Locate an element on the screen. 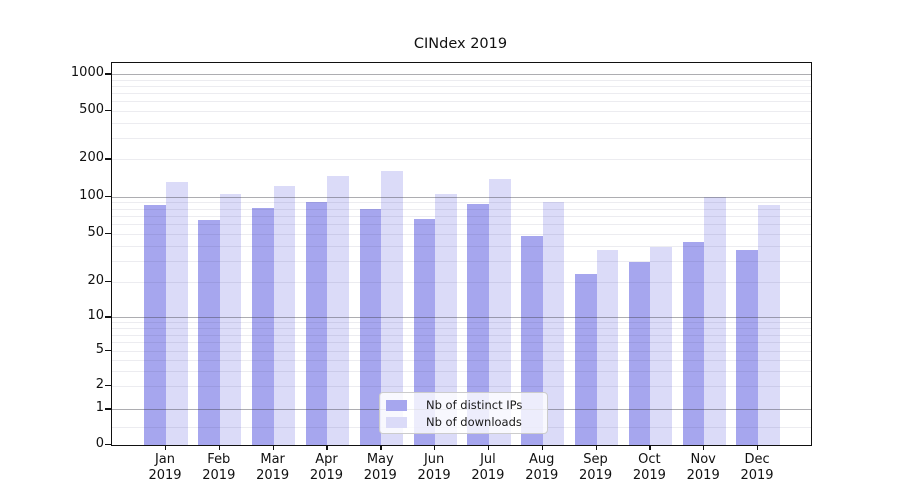  x-tick-label: Feb 2019 is located at coordinates (219, 467).